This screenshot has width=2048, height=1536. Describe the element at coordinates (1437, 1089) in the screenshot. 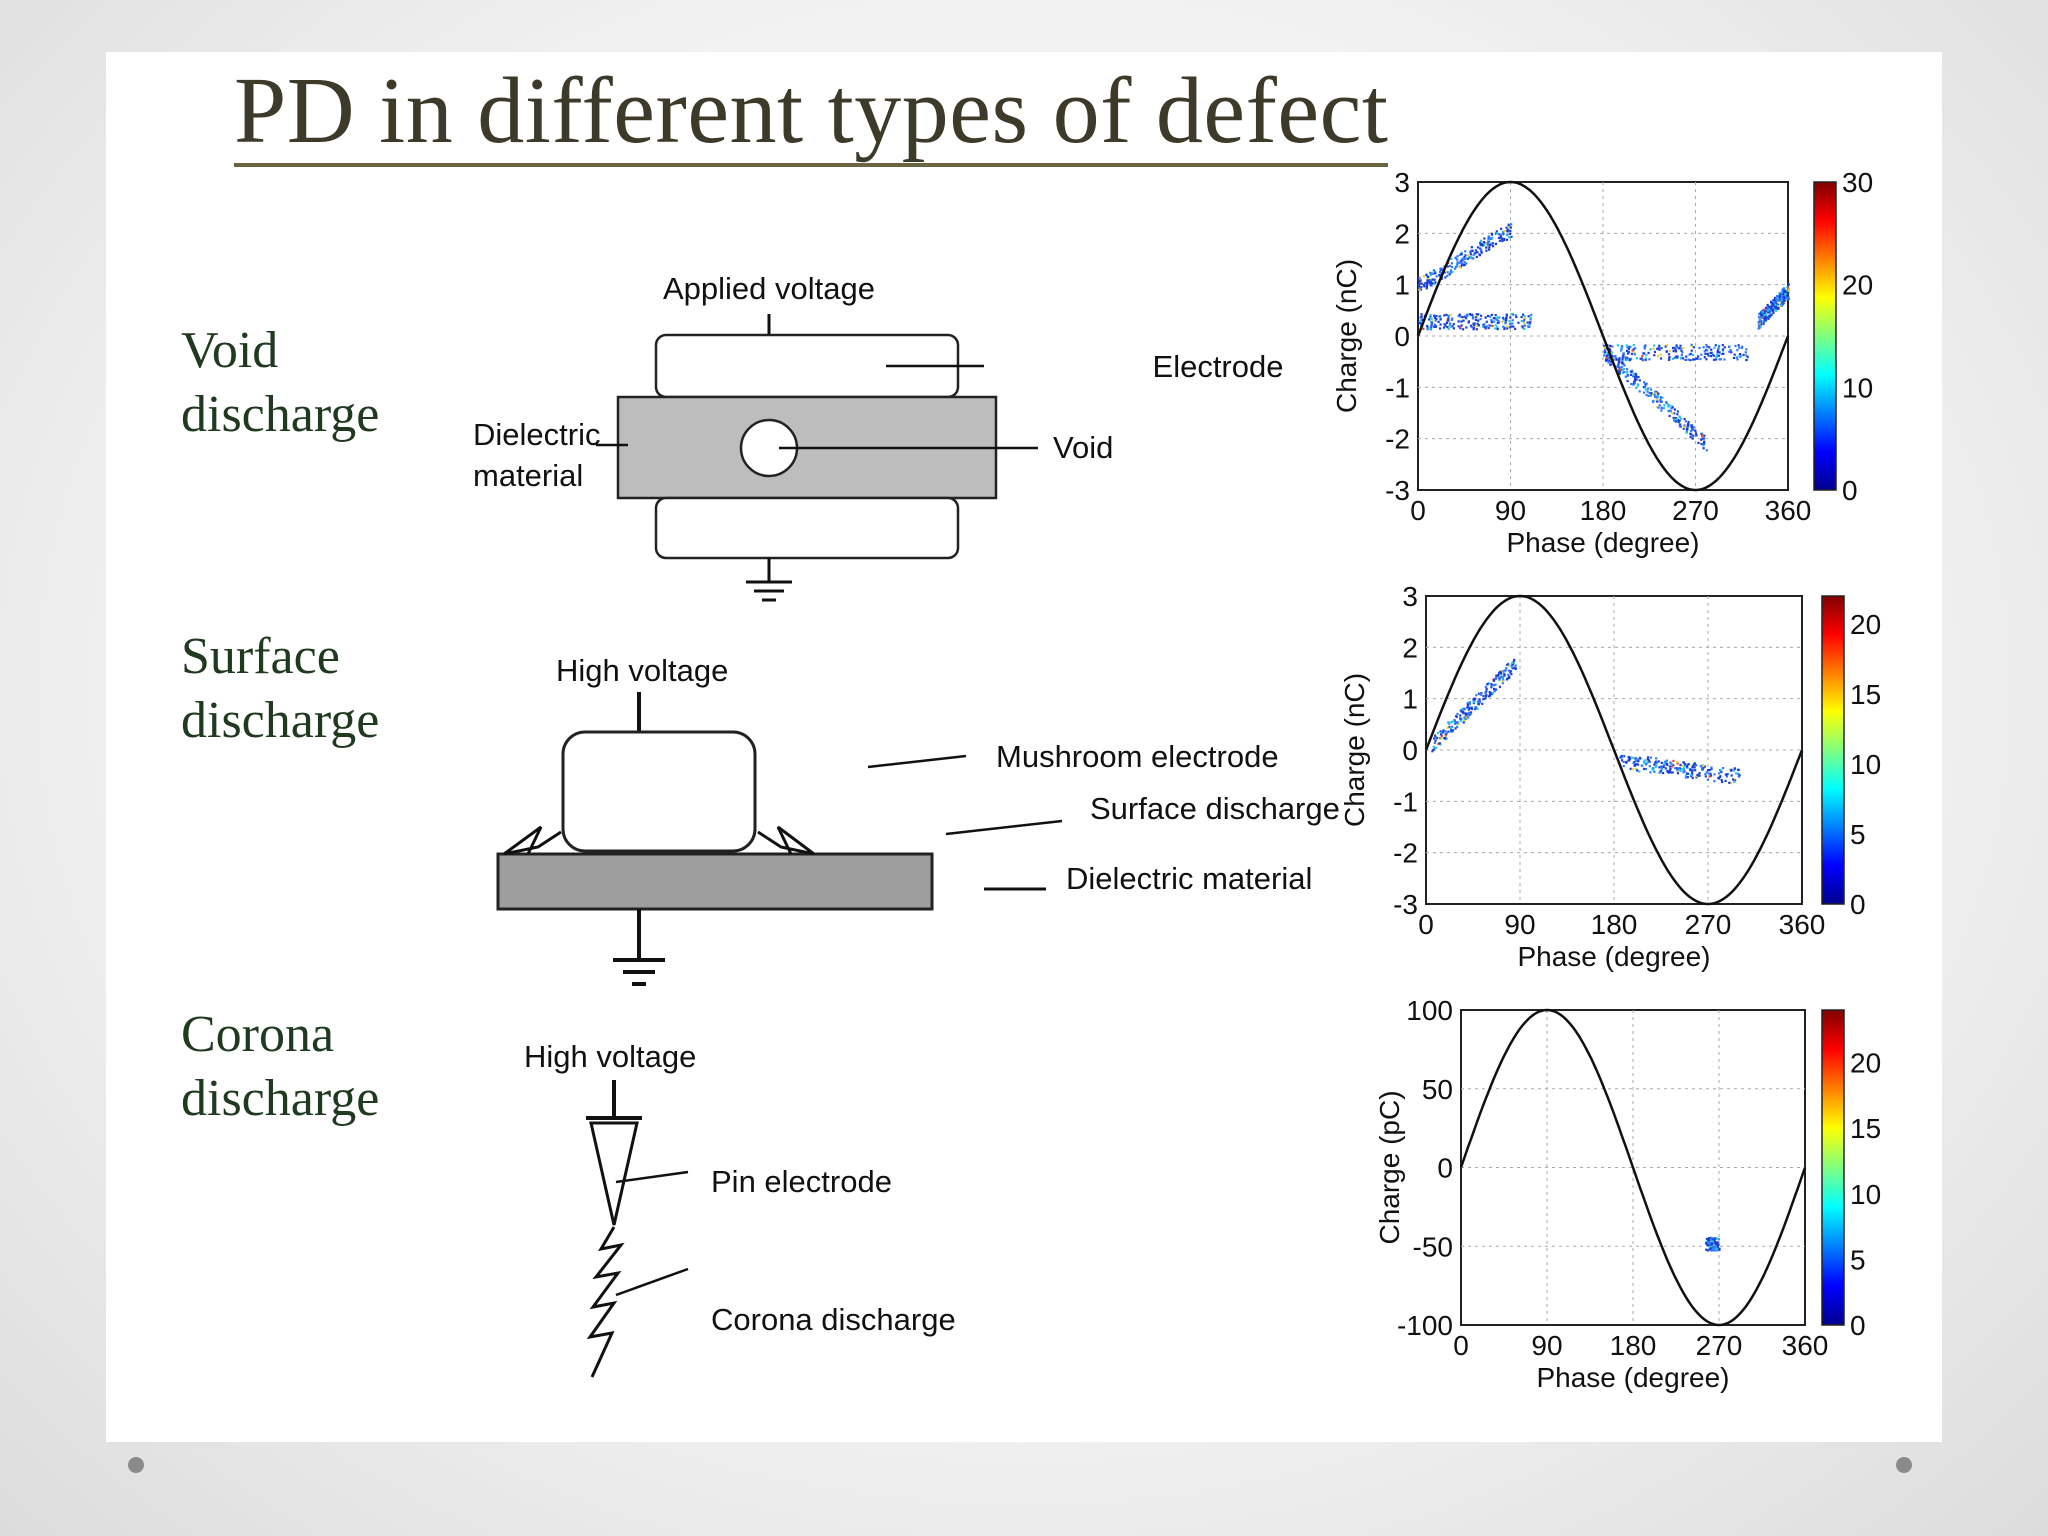

I see `y-tick-label: 50` at that location.